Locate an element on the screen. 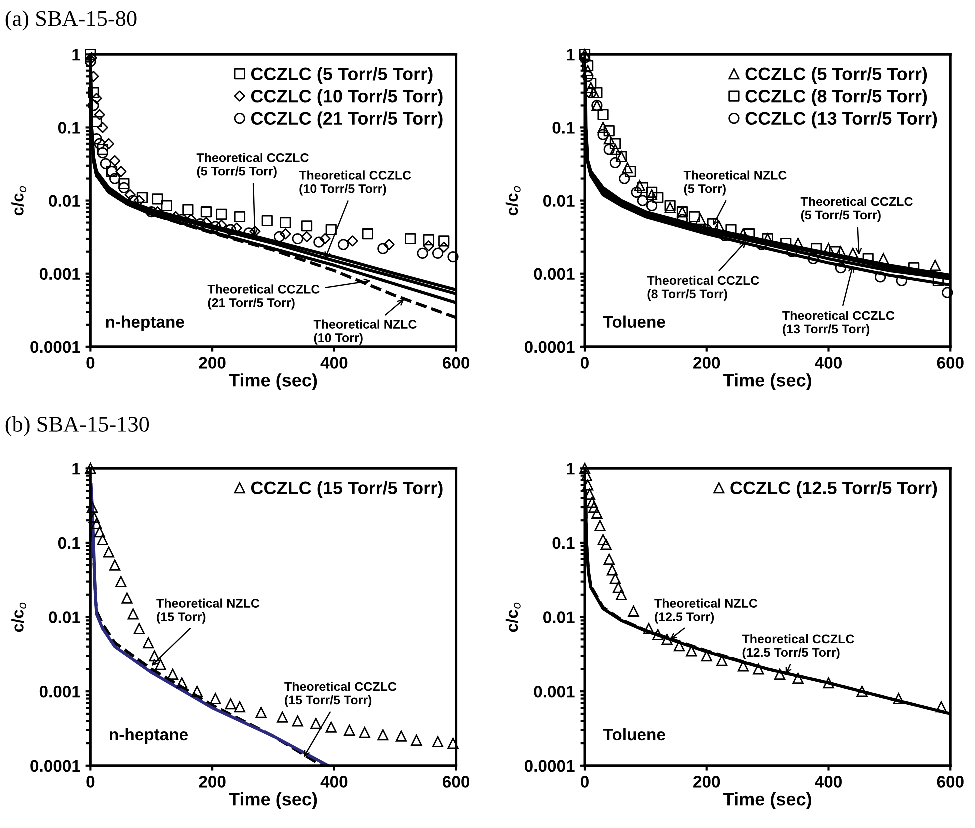  annotation: Theoretical CCZLC (10 Torr/5 Torr) is located at coordinates (355, 183).